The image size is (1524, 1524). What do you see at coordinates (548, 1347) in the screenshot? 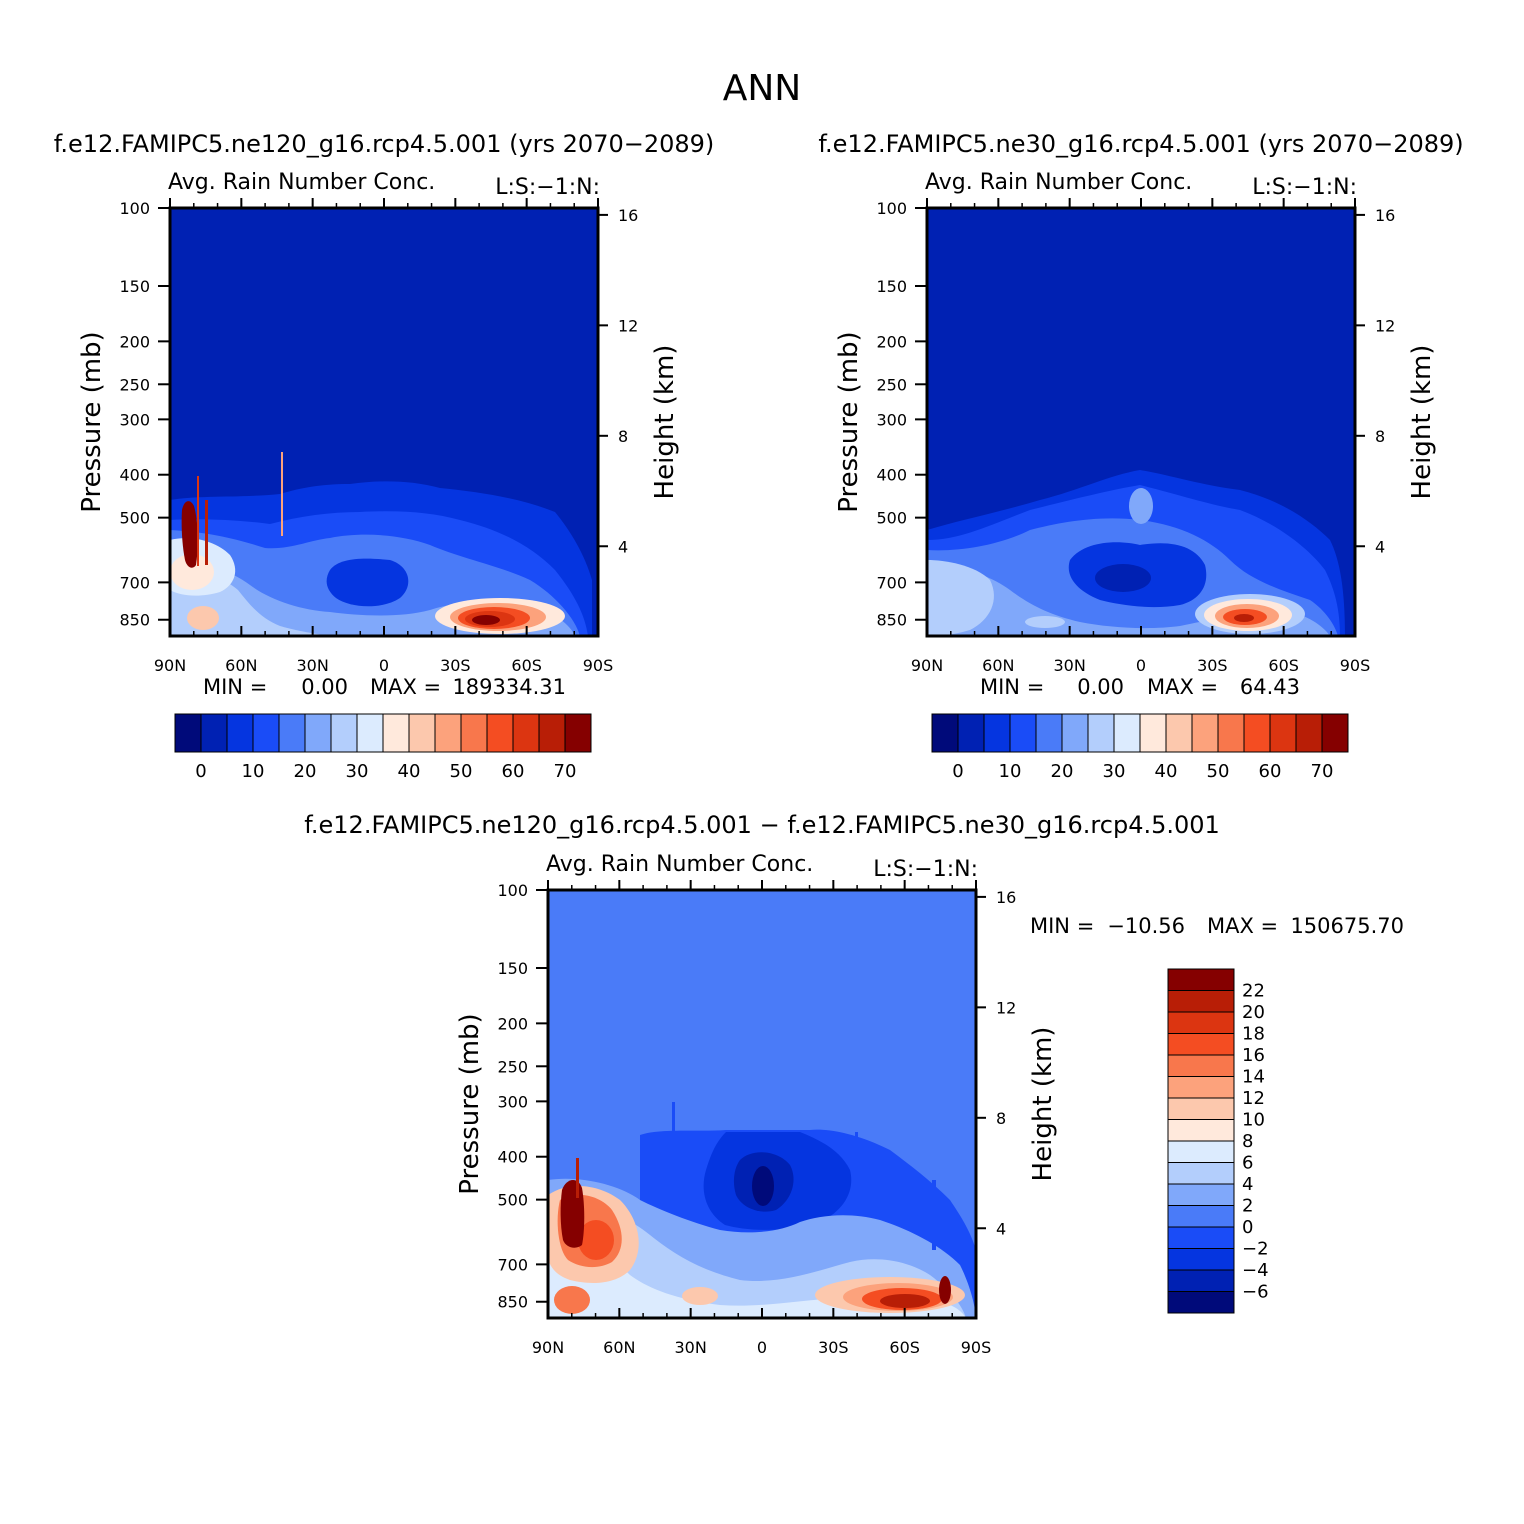
I see `x-tick-label: 90N` at bounding box center [548, 1347].